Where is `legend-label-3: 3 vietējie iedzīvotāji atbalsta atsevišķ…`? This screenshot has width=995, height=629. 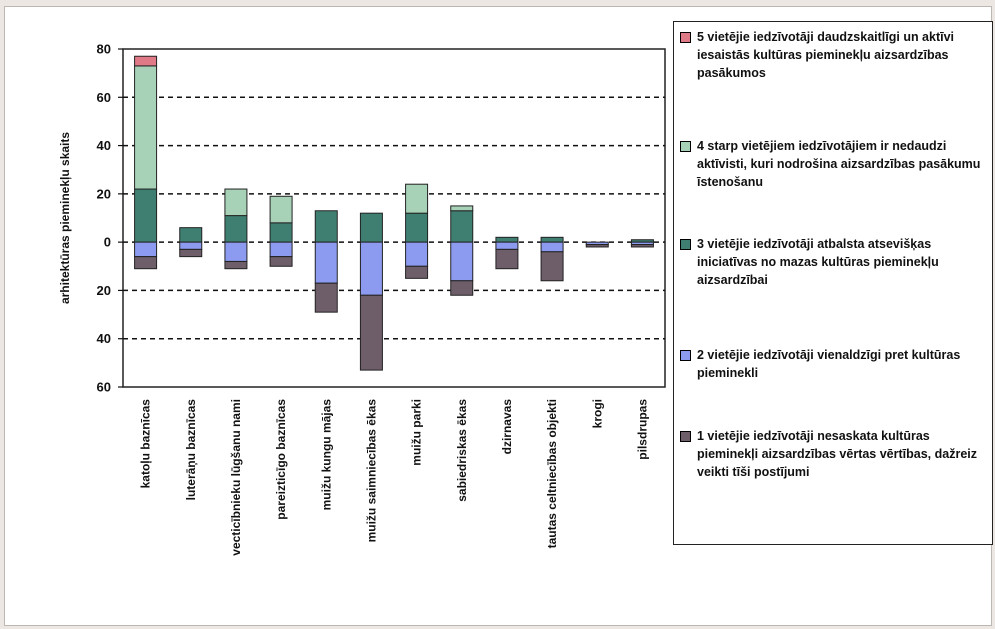 legend-label-3: 3 vietējie iedzīvotāji atbalsta atsevišķ… is located at coordinates (818, 262).